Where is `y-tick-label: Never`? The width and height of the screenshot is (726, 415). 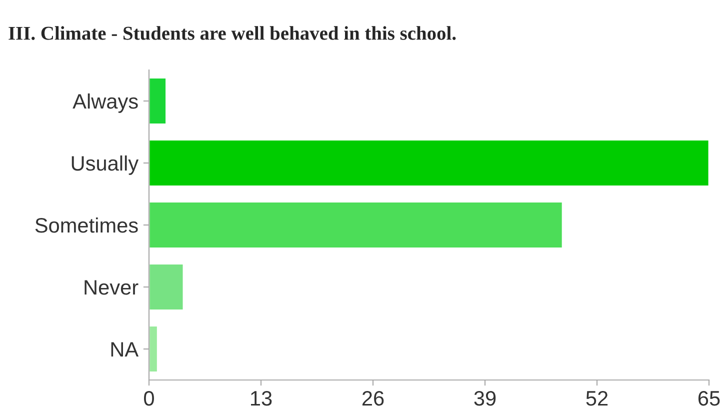 y-tick-label: Never is located at coordinates (111, 287).